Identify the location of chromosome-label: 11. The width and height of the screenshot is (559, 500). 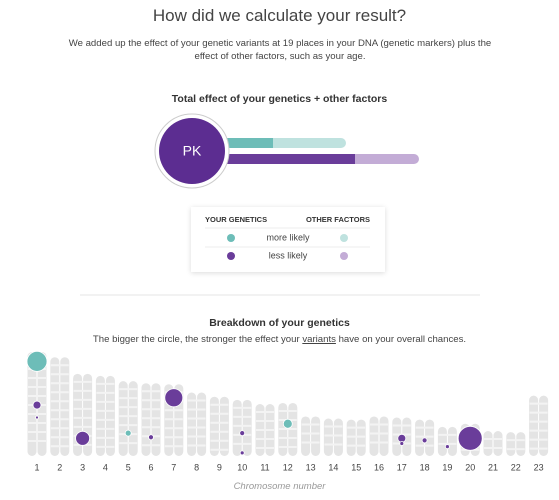
(264, 467).